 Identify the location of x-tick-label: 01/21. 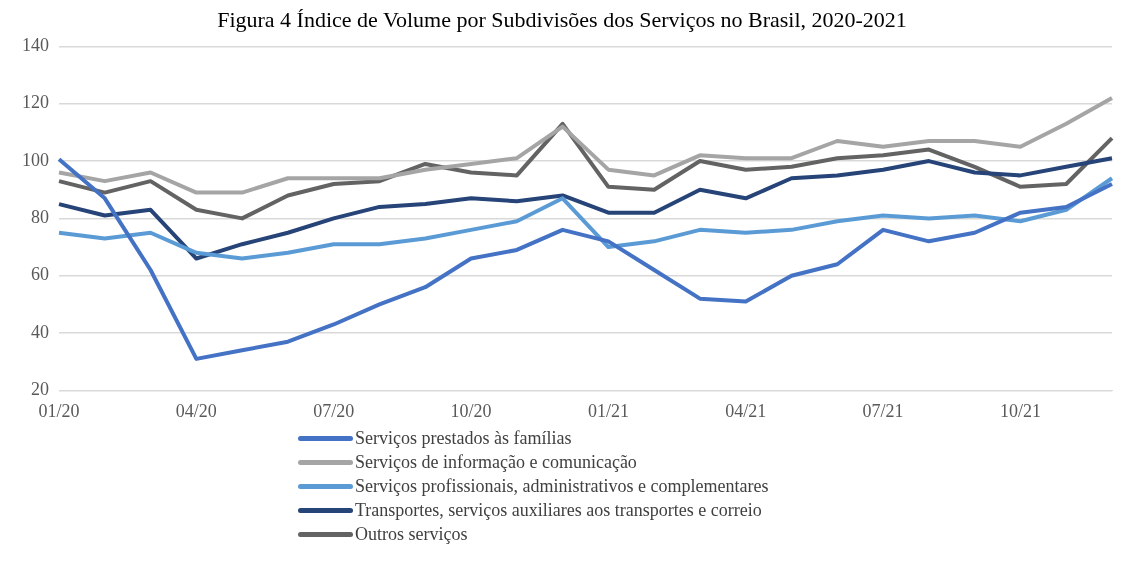
(608, 410).